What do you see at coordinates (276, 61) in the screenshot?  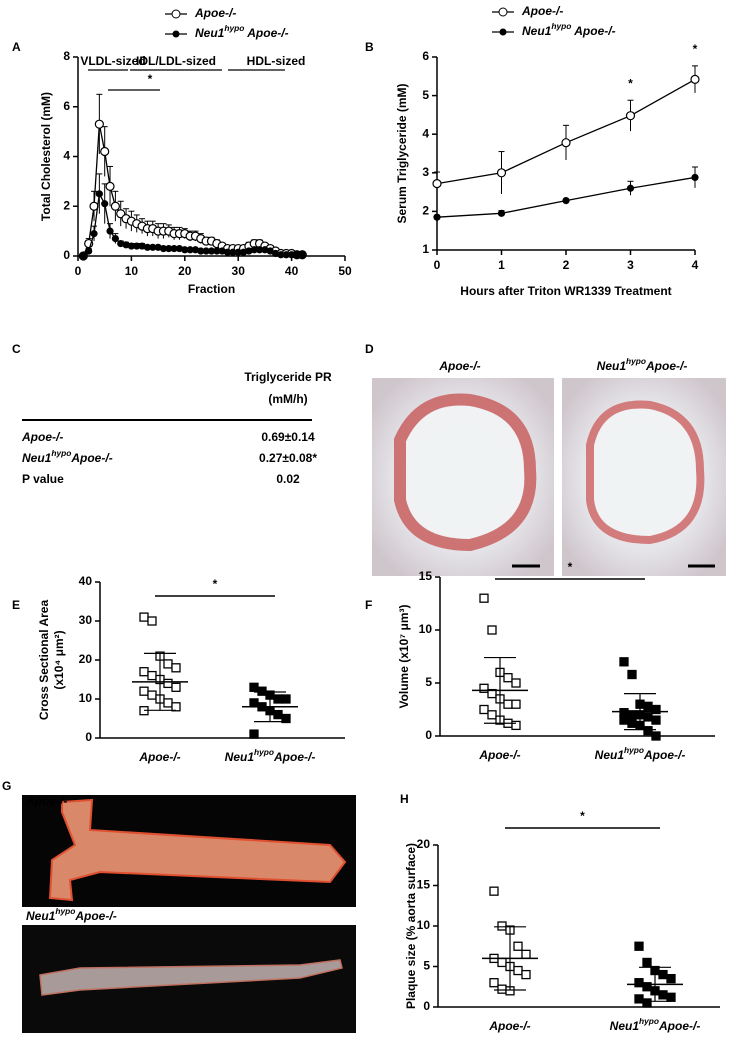 I see `annotation: HDL-sized` at bounding box center [276, 61].